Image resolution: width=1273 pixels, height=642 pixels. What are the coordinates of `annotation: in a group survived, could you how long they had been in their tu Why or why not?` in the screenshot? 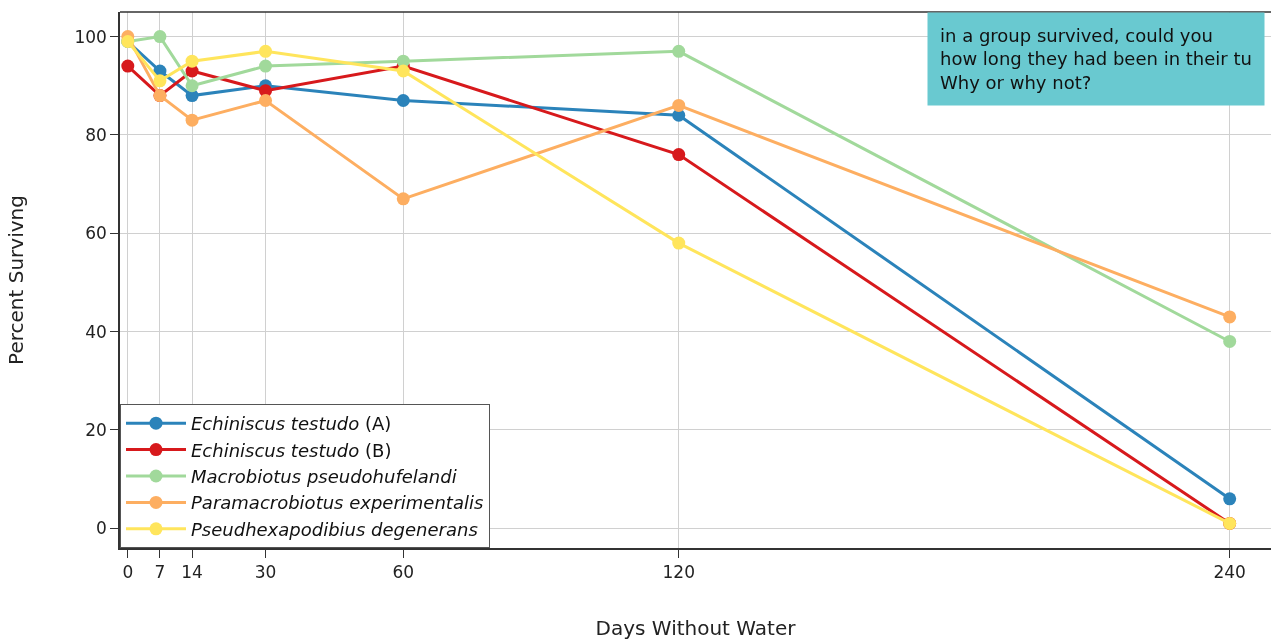 It's located at (1096, 59).